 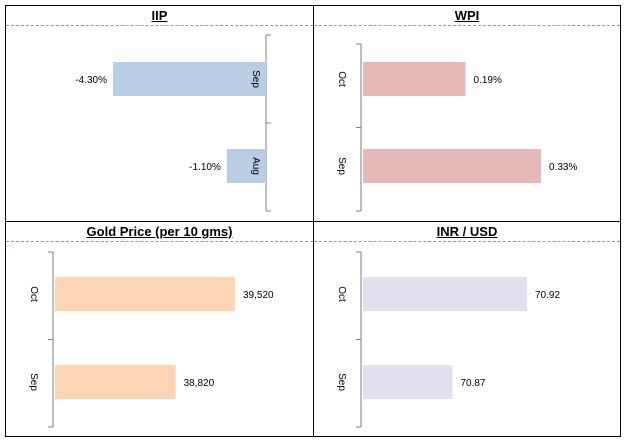 What do you see at coordinates (255, 166) in the screenshot?
I see `category-tick-label: Aug` at bounding box center [255, 166].